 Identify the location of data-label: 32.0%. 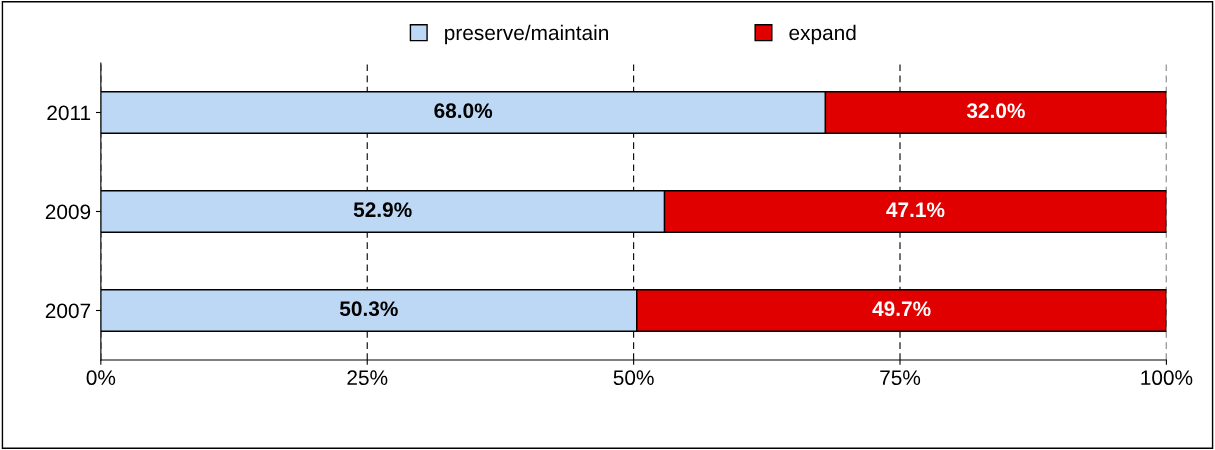
(995, 111).